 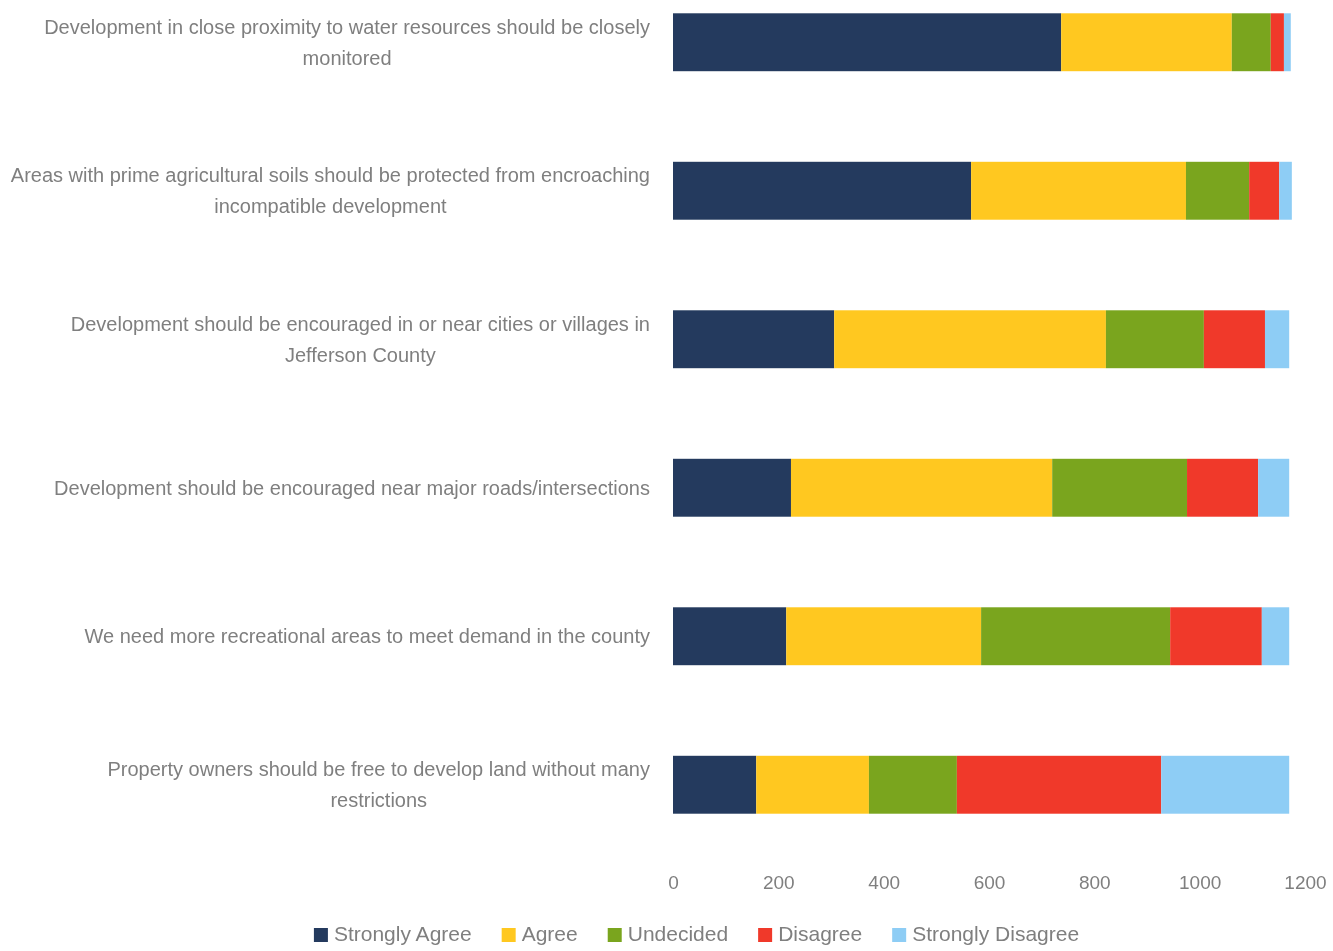 I want to click on y-tick-label: Areas with prime agricultural soils should be protected from encroaching incompatible development, so click(x=330, y=191).